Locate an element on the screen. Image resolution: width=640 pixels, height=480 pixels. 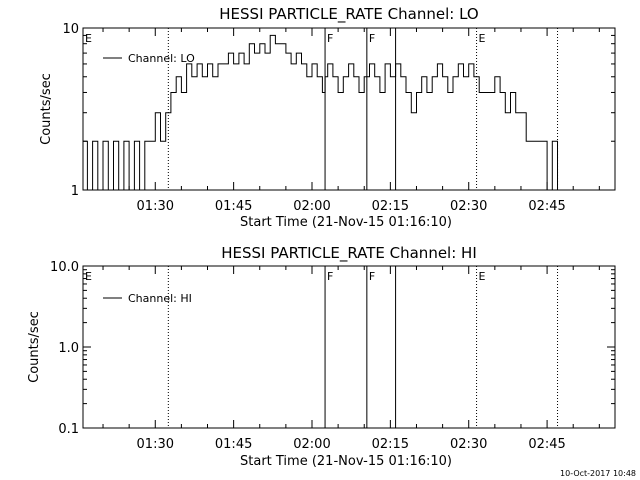
chart-title: HESSI PARTICLE_RATE Channel: HI is located at coordinates (349, 253).